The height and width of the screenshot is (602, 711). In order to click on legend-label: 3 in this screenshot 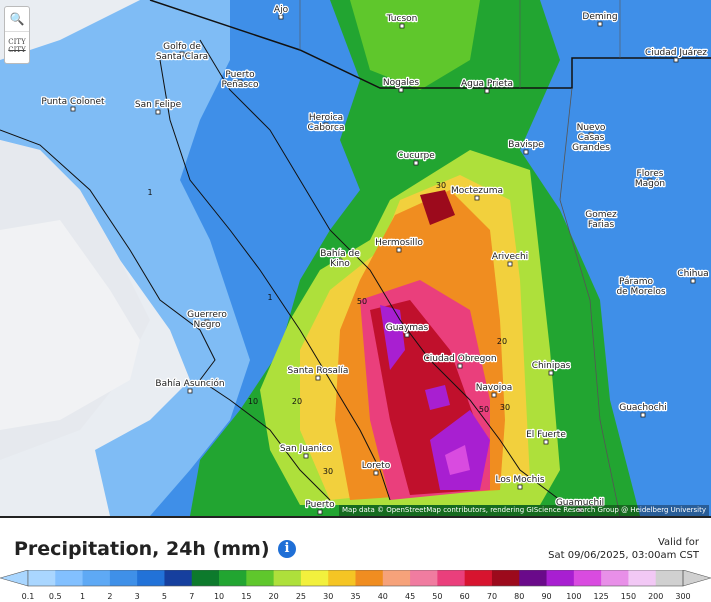, I will do `click(137, 596)`.